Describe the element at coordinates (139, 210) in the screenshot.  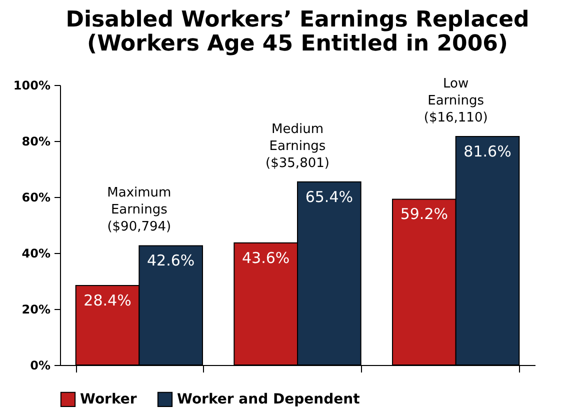
I see `x-tick-label: Maximum Earnings ($90,794)` at that location.